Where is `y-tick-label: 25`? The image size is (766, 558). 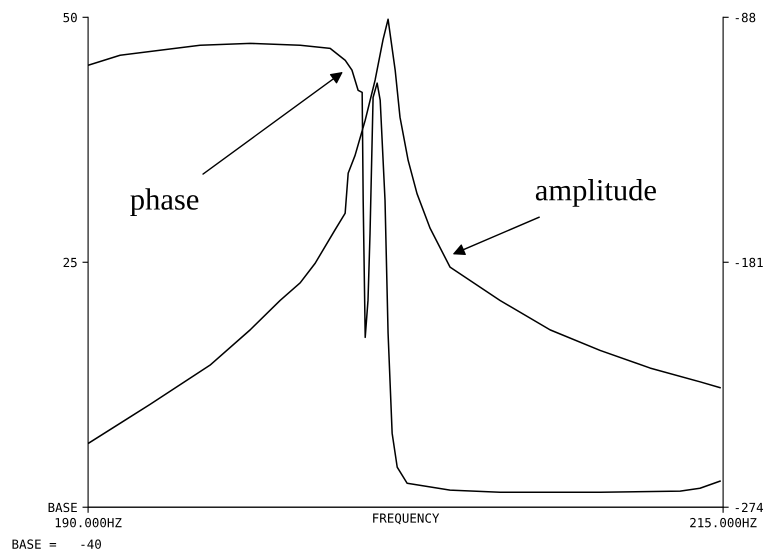 y-tick-label: 25 is located at coordinates (70, 263).